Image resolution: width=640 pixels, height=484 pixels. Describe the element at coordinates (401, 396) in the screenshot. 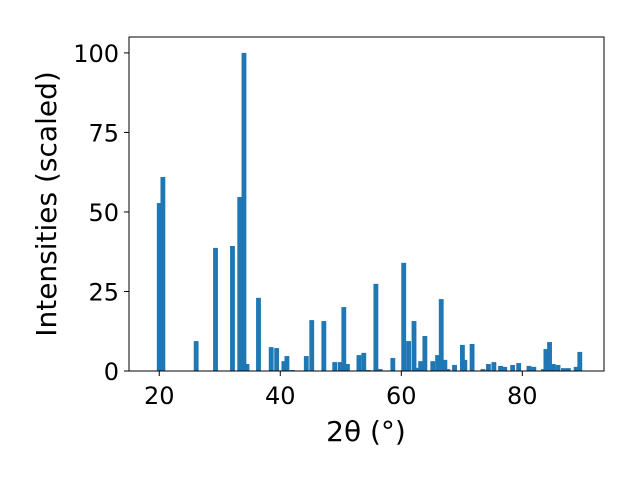

I see `x-tick-label: 60` at that location.